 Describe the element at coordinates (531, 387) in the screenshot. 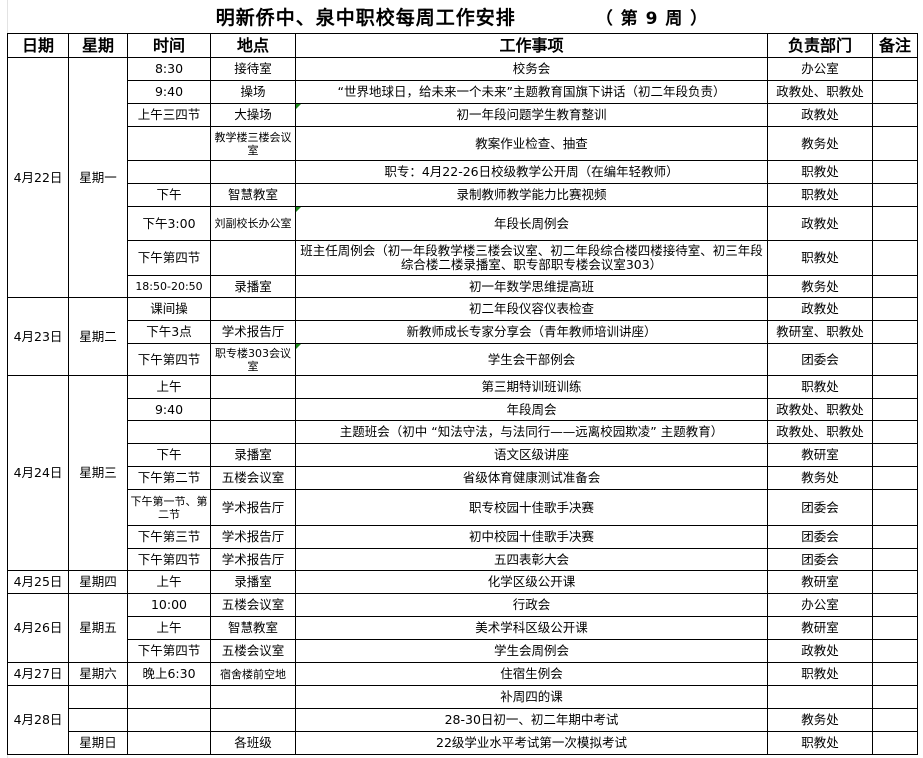

I see `task-cell: 第三期特训班训练` at that location.